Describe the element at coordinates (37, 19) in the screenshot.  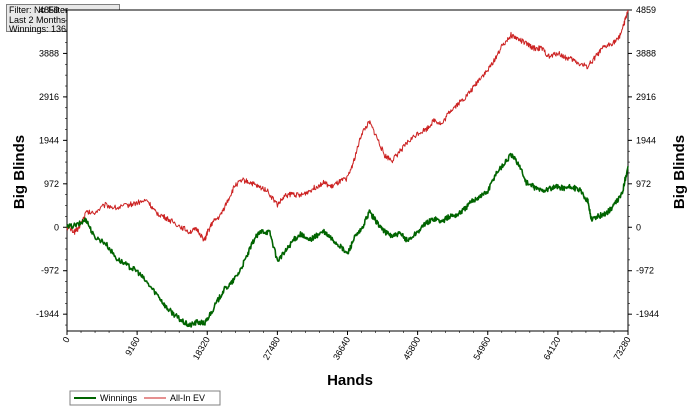
I see `period-label: Last 2 Months` at that location.